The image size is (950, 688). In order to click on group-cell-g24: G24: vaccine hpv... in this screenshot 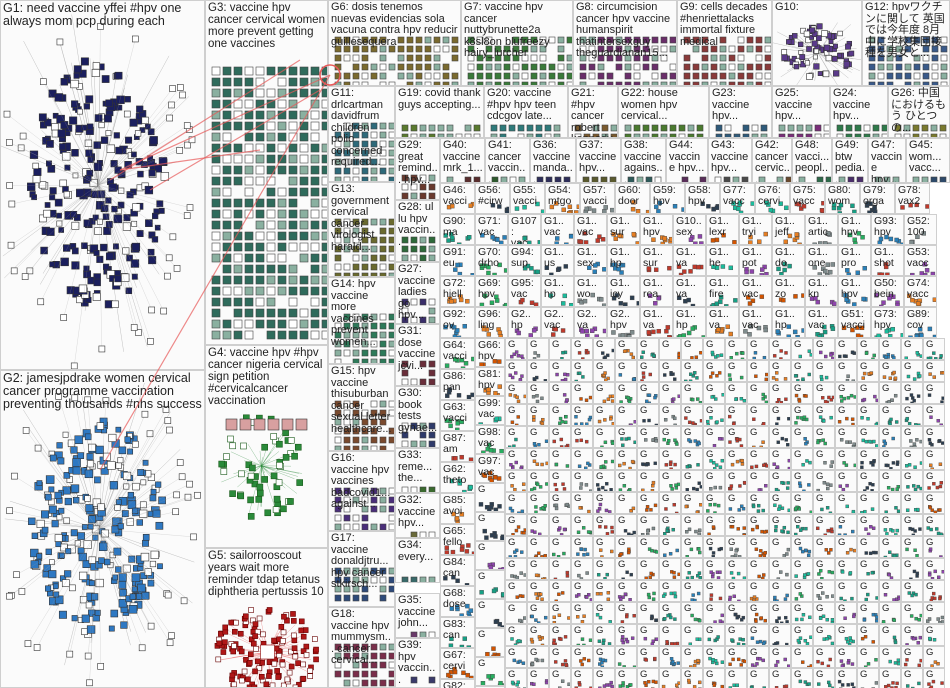, I will do `click(859, 112)`.